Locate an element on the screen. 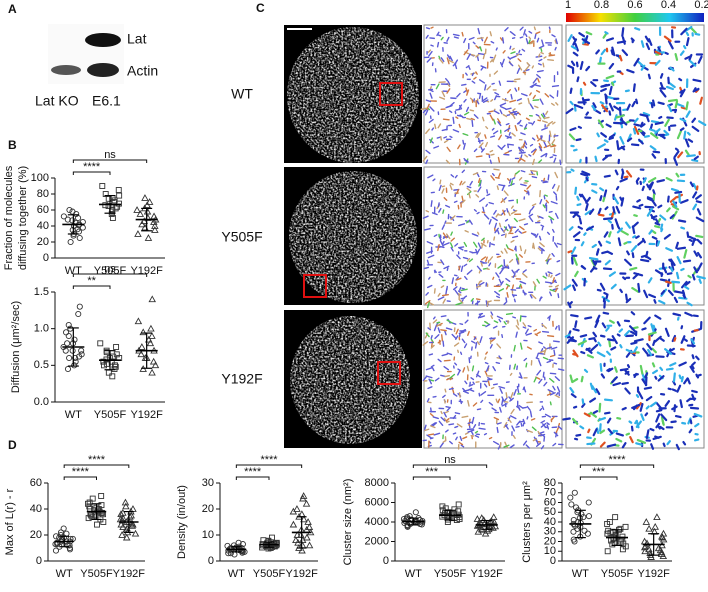  y-axis-label: Diffusion (μm²/sec) is located at coordinates (16, 347).